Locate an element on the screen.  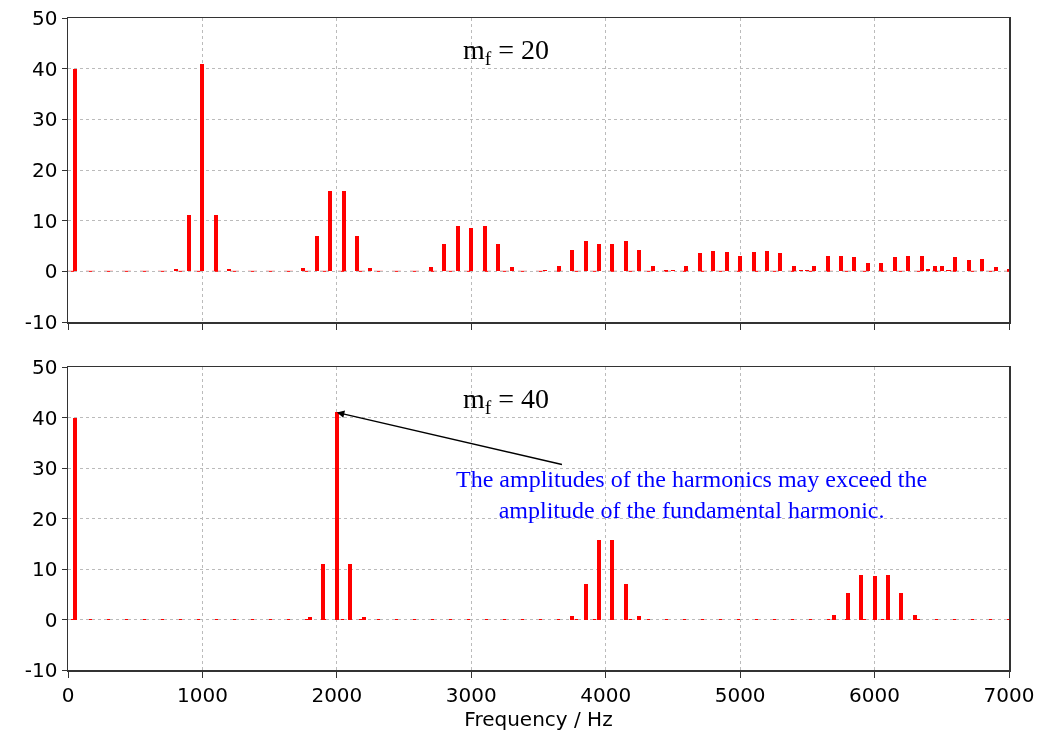
x-tick-label: 0 is located at coordinates (68, 694).